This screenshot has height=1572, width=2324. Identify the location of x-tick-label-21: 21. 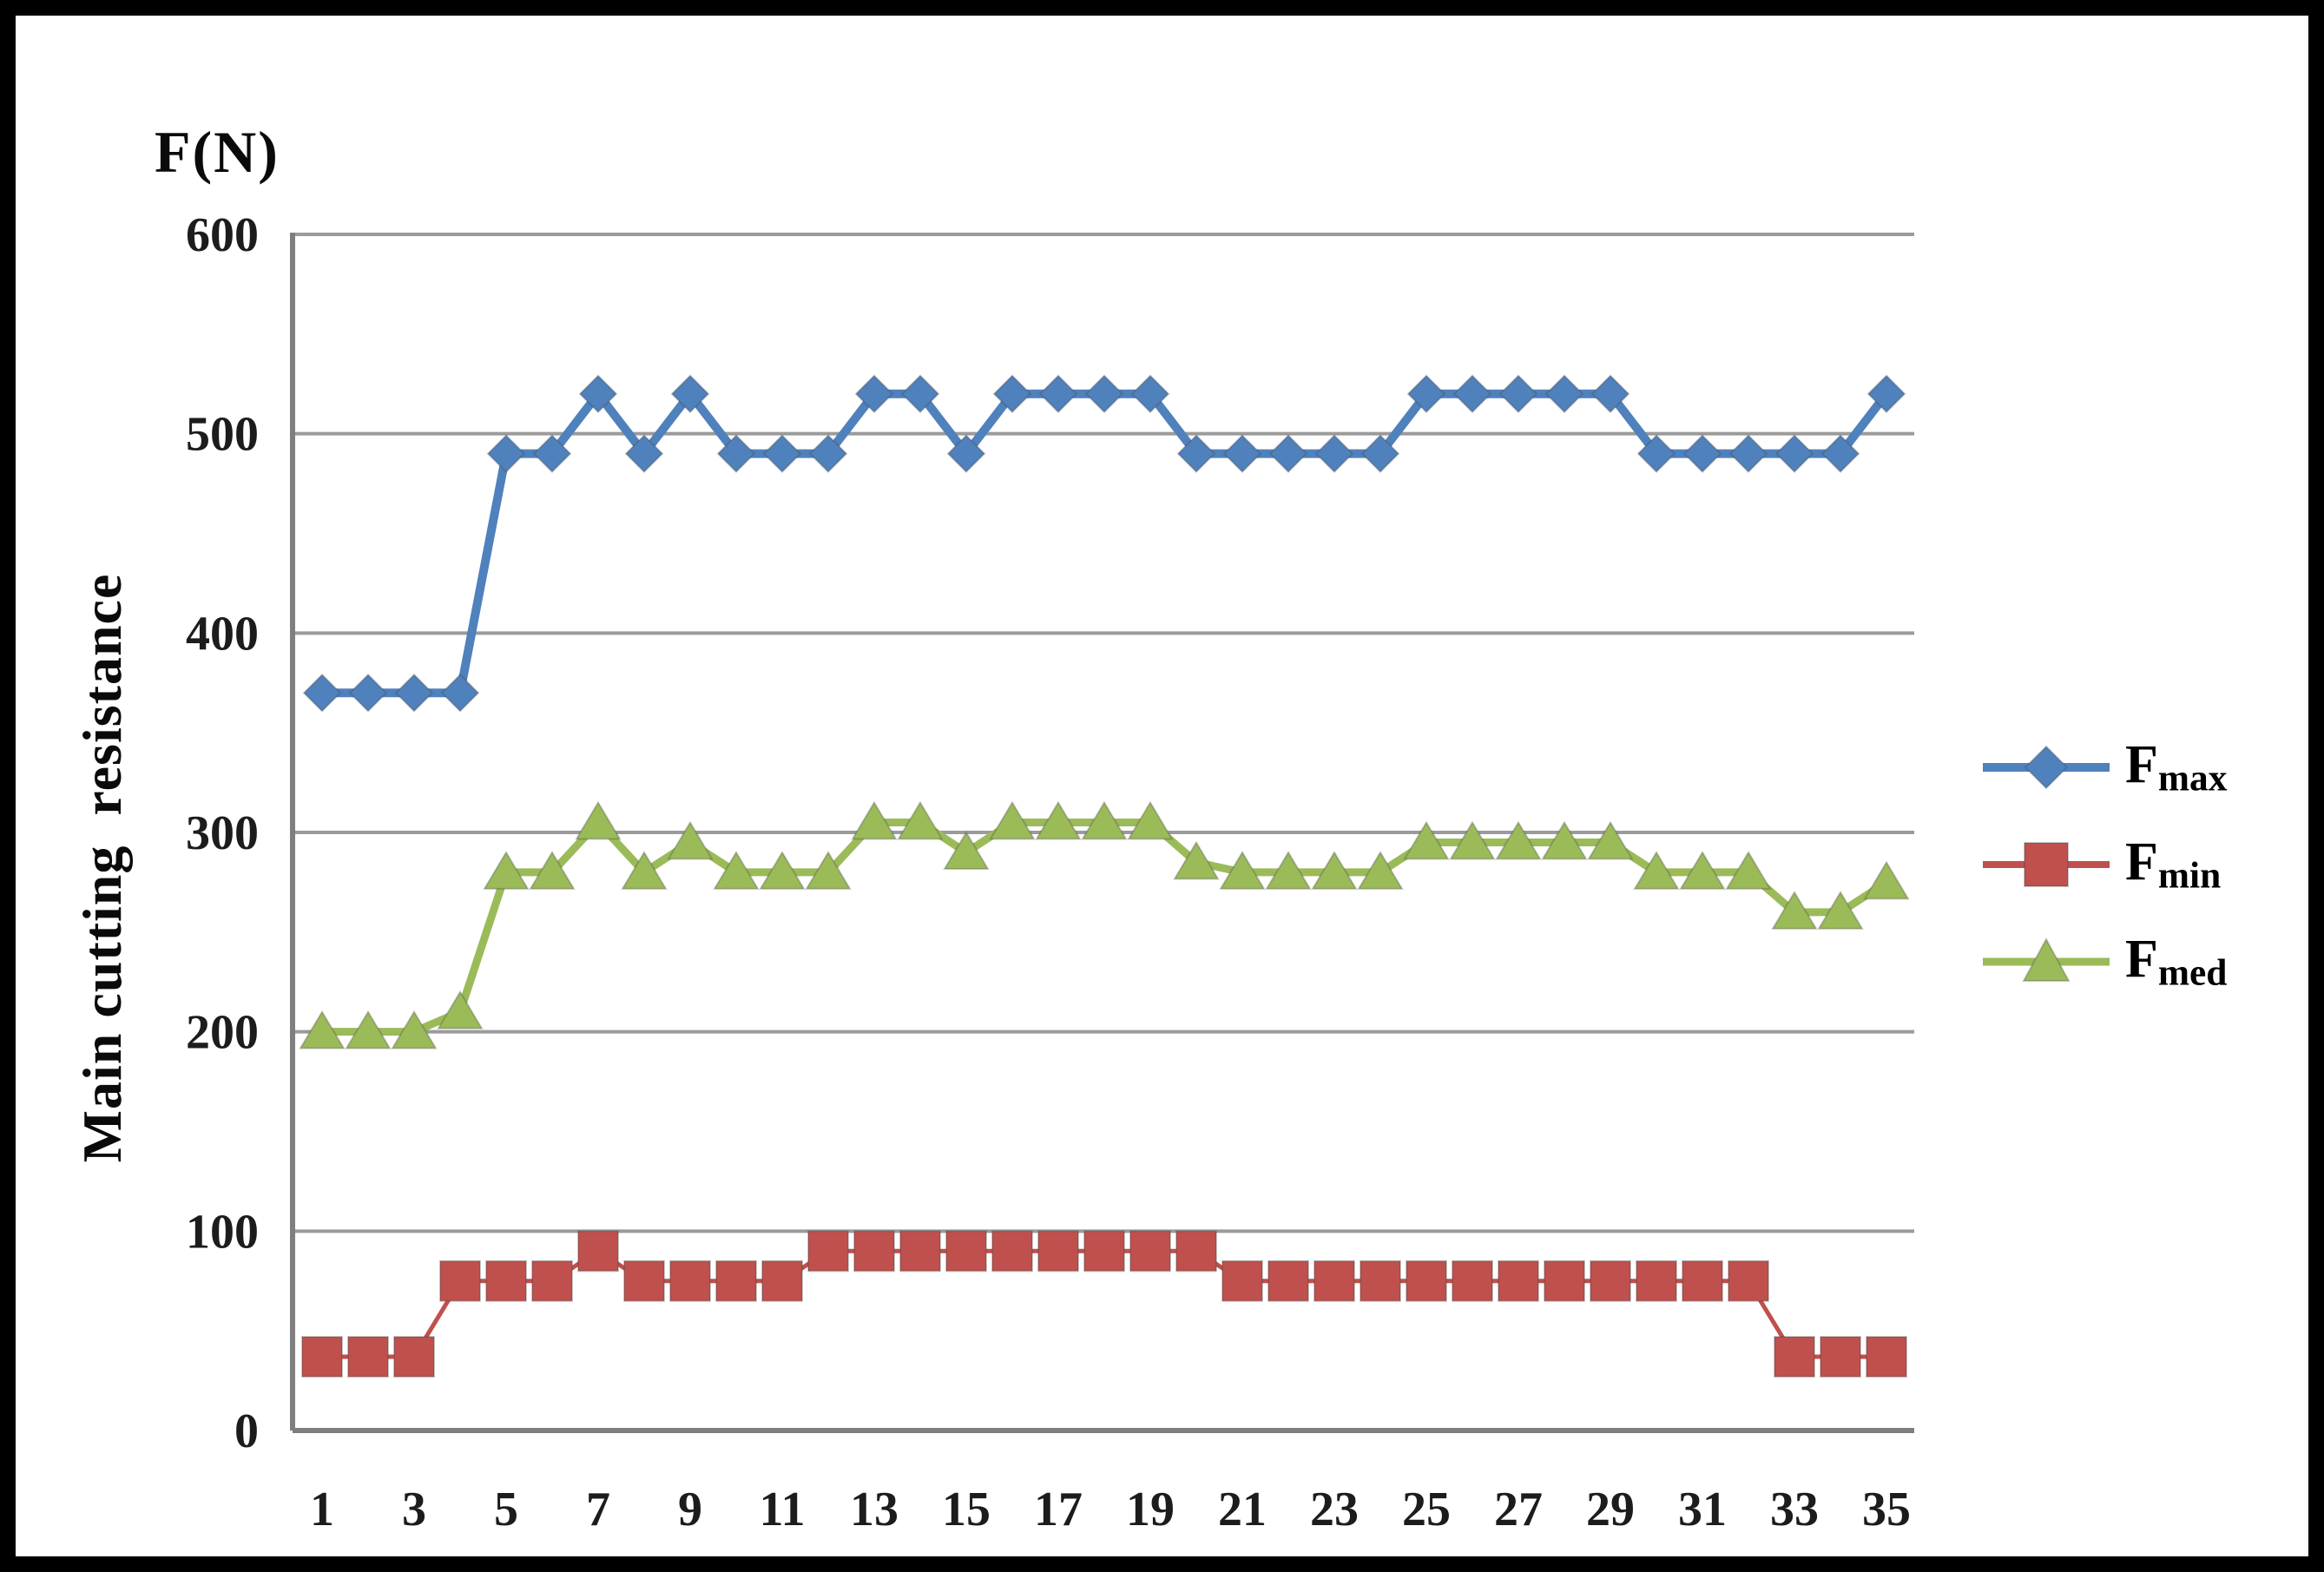
(1242, 1509).